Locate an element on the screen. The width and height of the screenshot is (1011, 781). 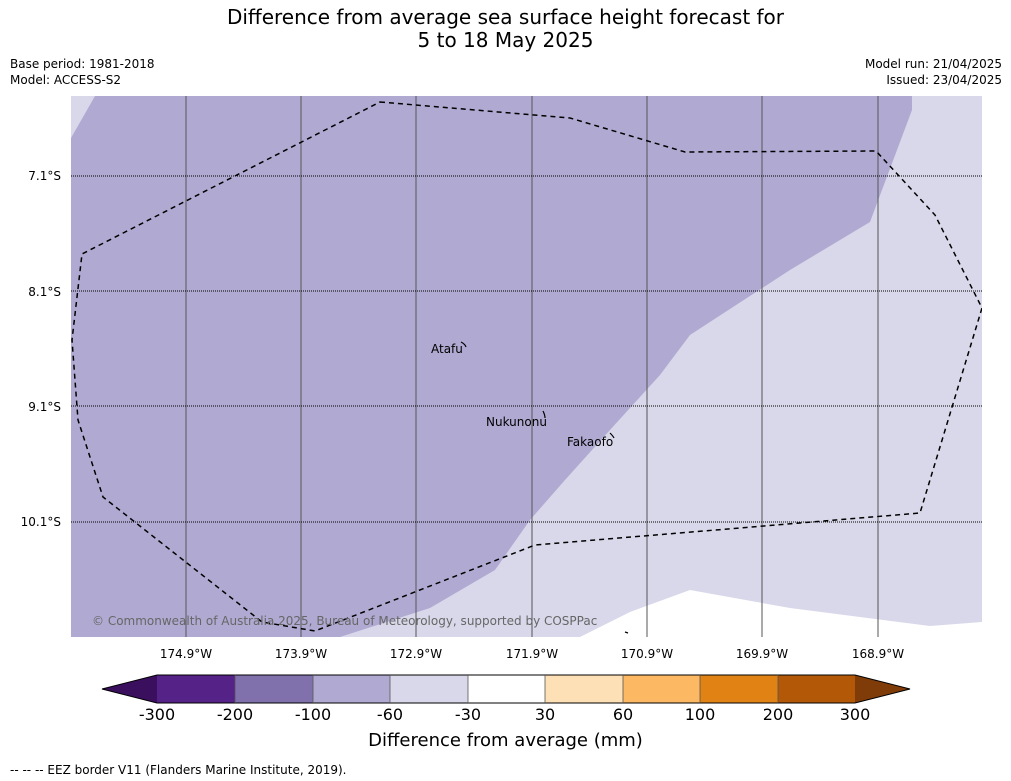
lon-label-172-9: 172.9°W is located at coordinates (416, 654).